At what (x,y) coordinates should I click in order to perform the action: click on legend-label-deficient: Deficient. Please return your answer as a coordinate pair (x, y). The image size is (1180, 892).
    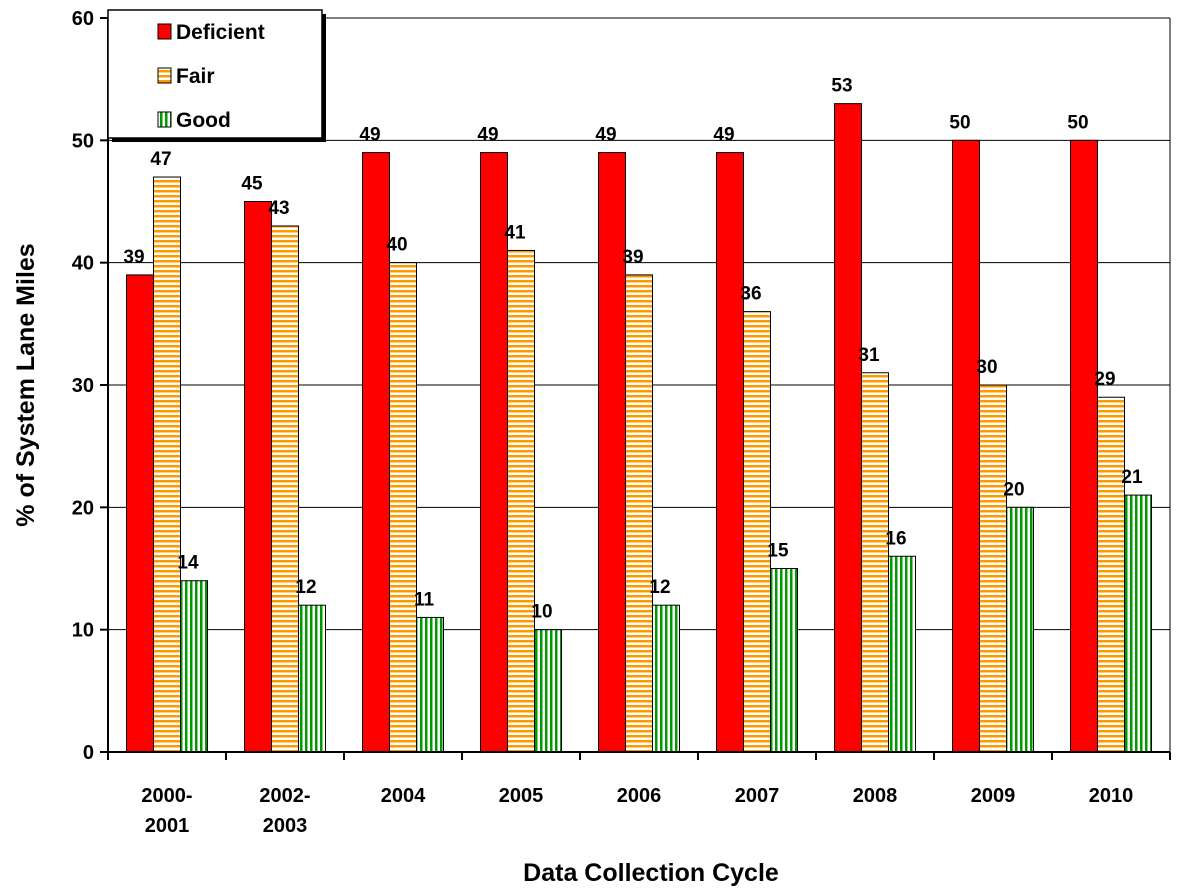
    Looking at the image, I should click on (220, 32).